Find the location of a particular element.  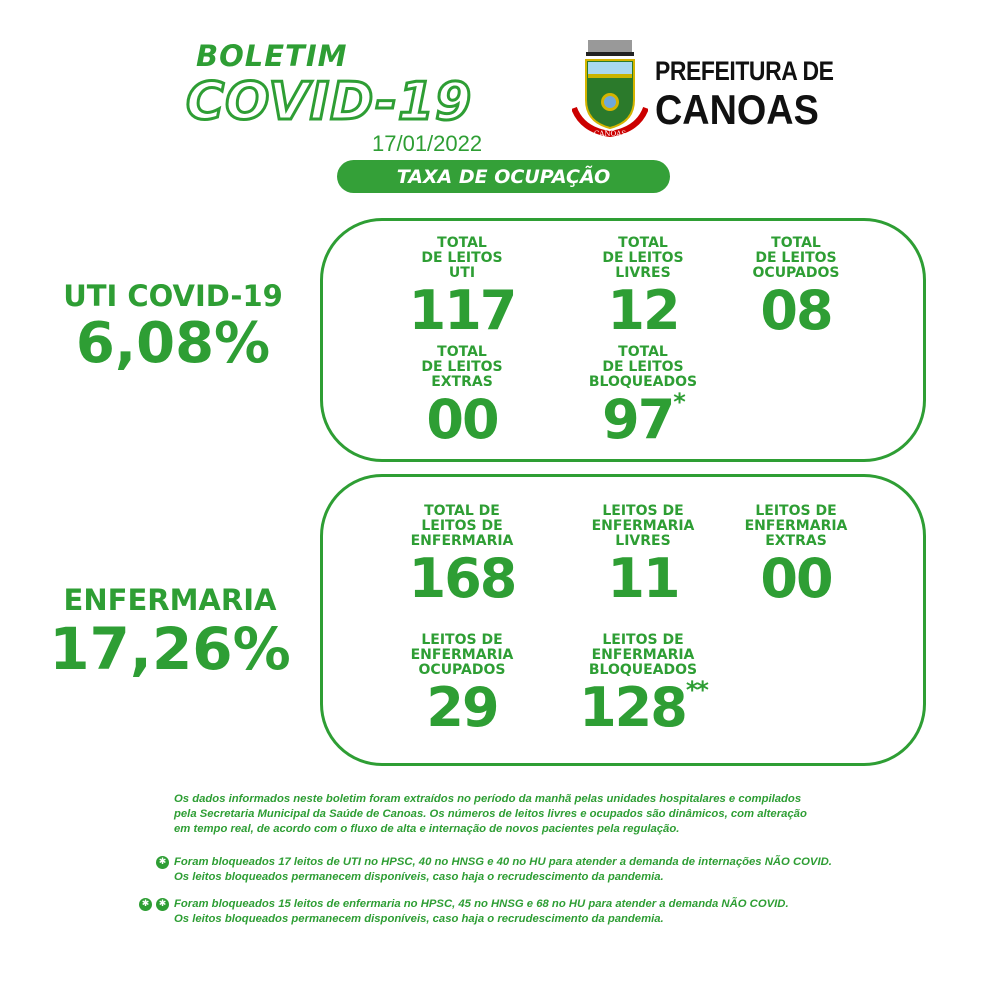

enfermaria-stat-1: LEITOS DE ENFERMARIA LIVRES 11 is located at coordinates (643, 555).